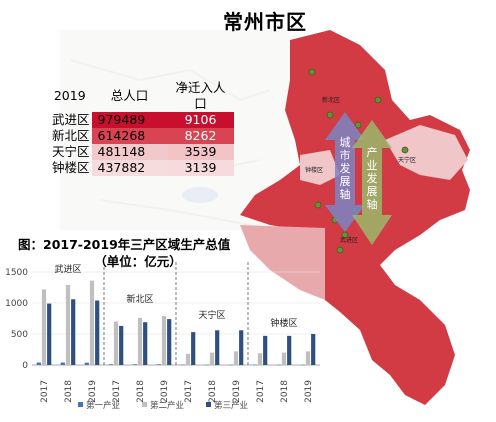  I want to click on chart-title-line2: （单位：亿元）, so click(138, 261).